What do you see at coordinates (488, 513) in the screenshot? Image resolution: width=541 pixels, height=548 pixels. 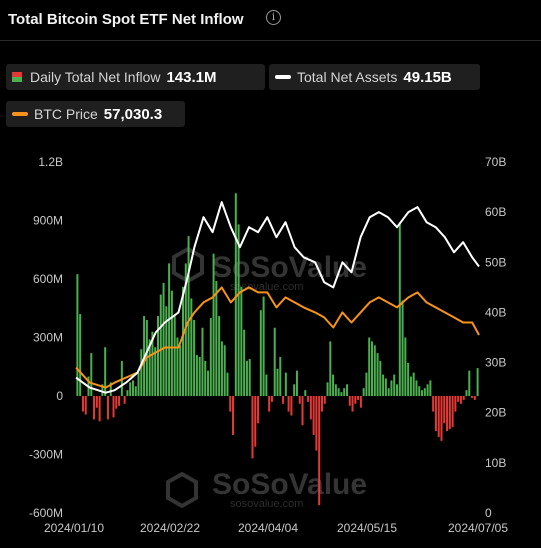 I see `y-right-tick-label: 0` at bounding box center [488, 513].